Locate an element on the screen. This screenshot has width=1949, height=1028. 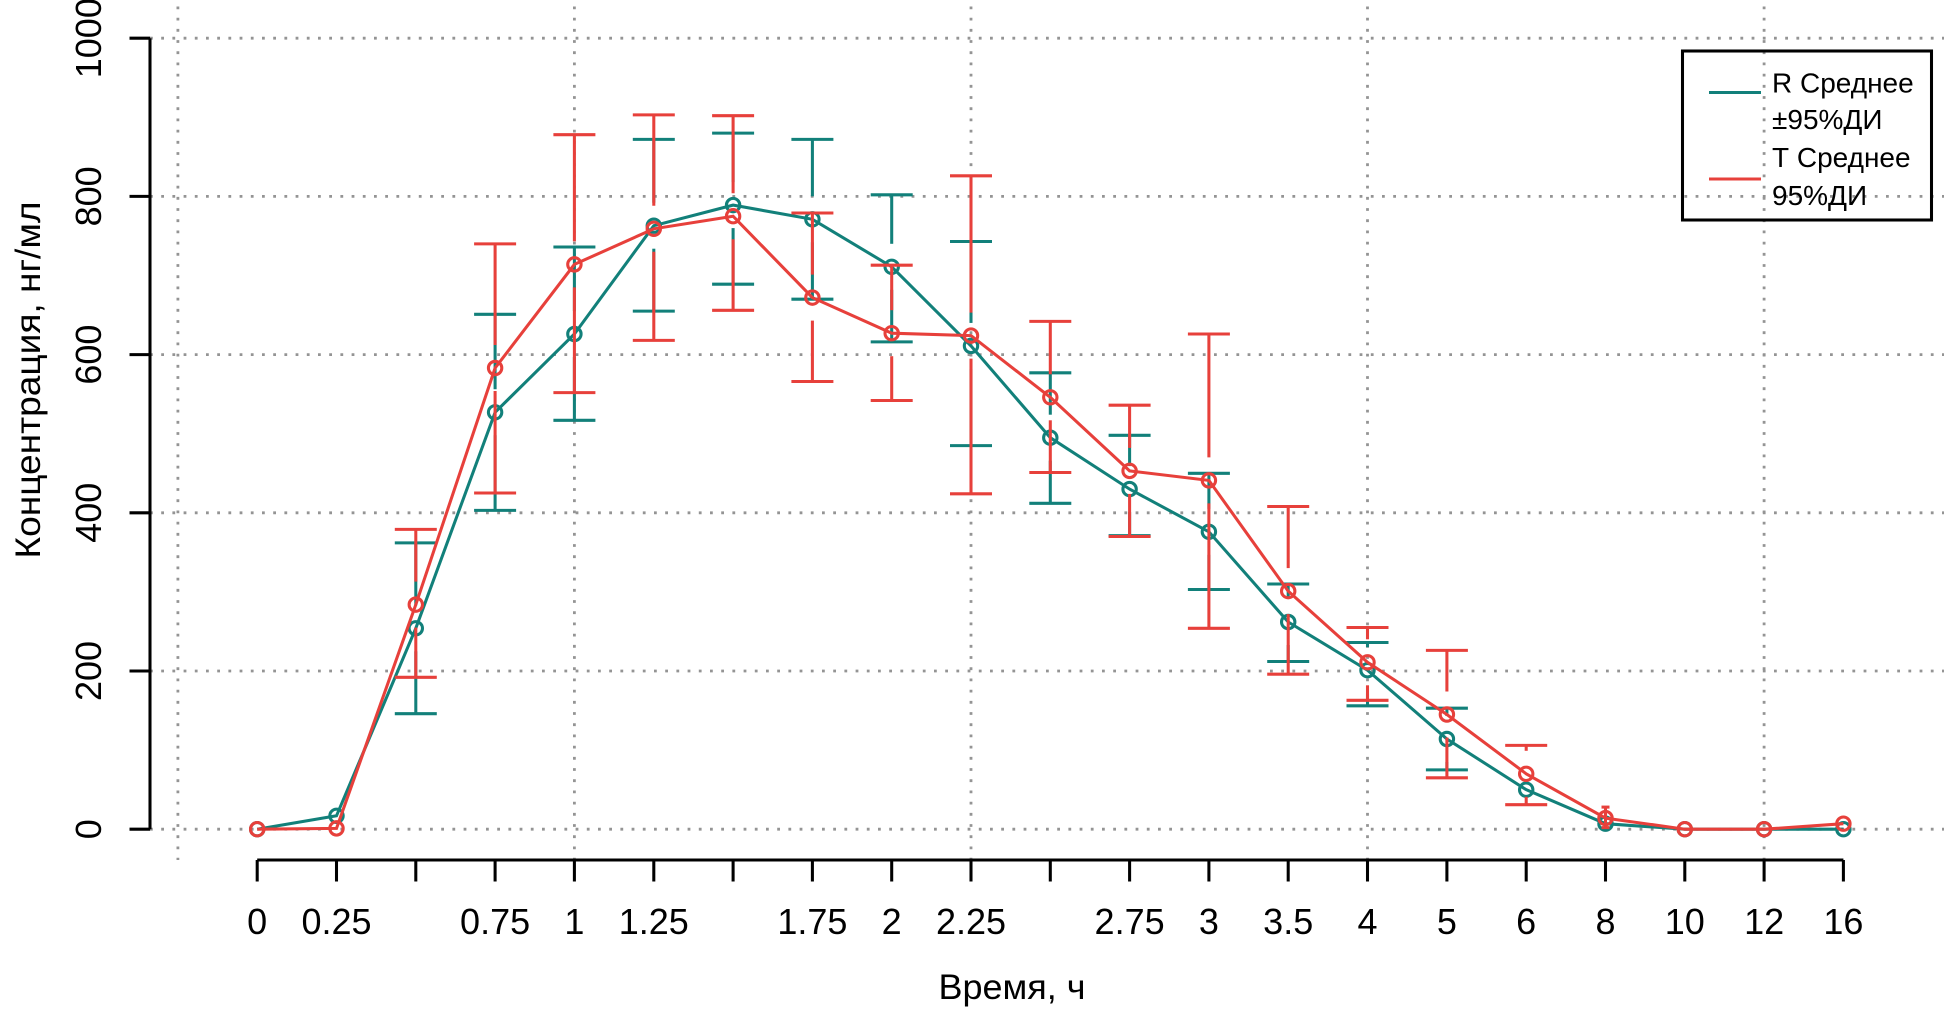
svg-text: 1 is located at coordinates (574, 921).